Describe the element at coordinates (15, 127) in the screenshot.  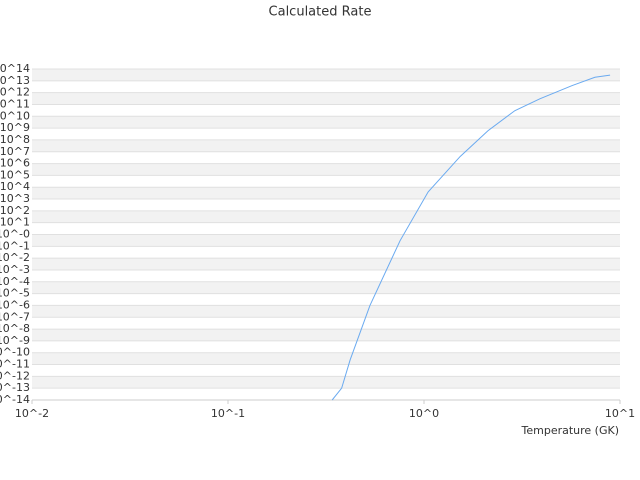
I see `y-tick-label: 10^9` at that location.